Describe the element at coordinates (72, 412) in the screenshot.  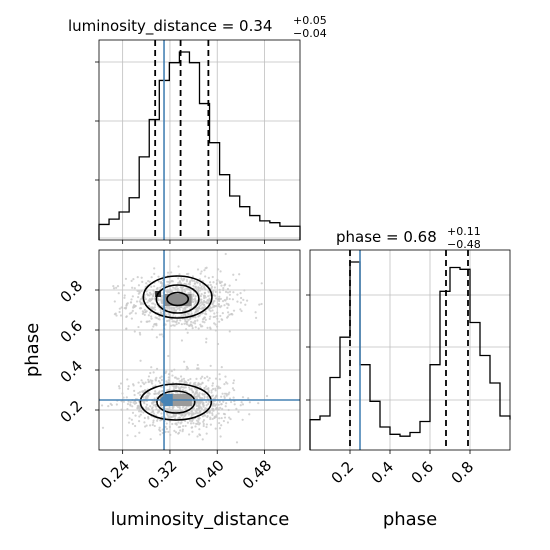
I see `y-tick-label: 0.2` at that location.